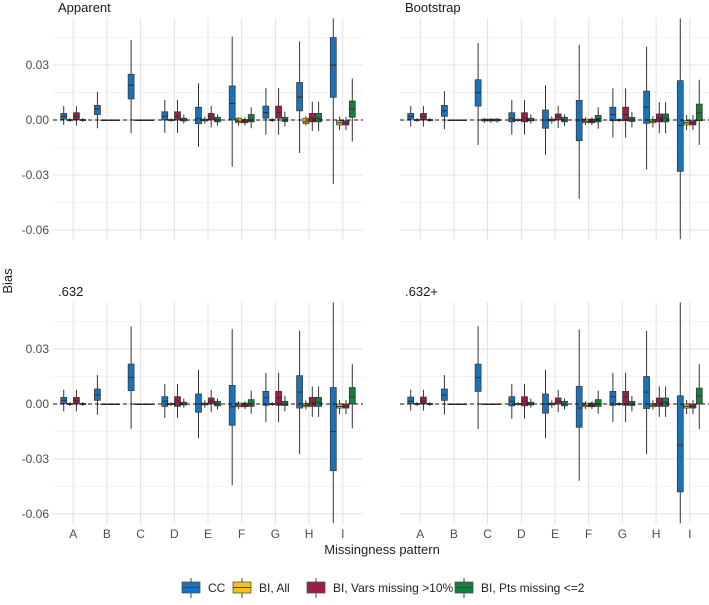 The width and height of the screenshot is (709, 605). What do you see at coordinates (352, 396) in the screenshot?
I see `box-bi-pts-missing-2-i` at bounding box center [352, 396].